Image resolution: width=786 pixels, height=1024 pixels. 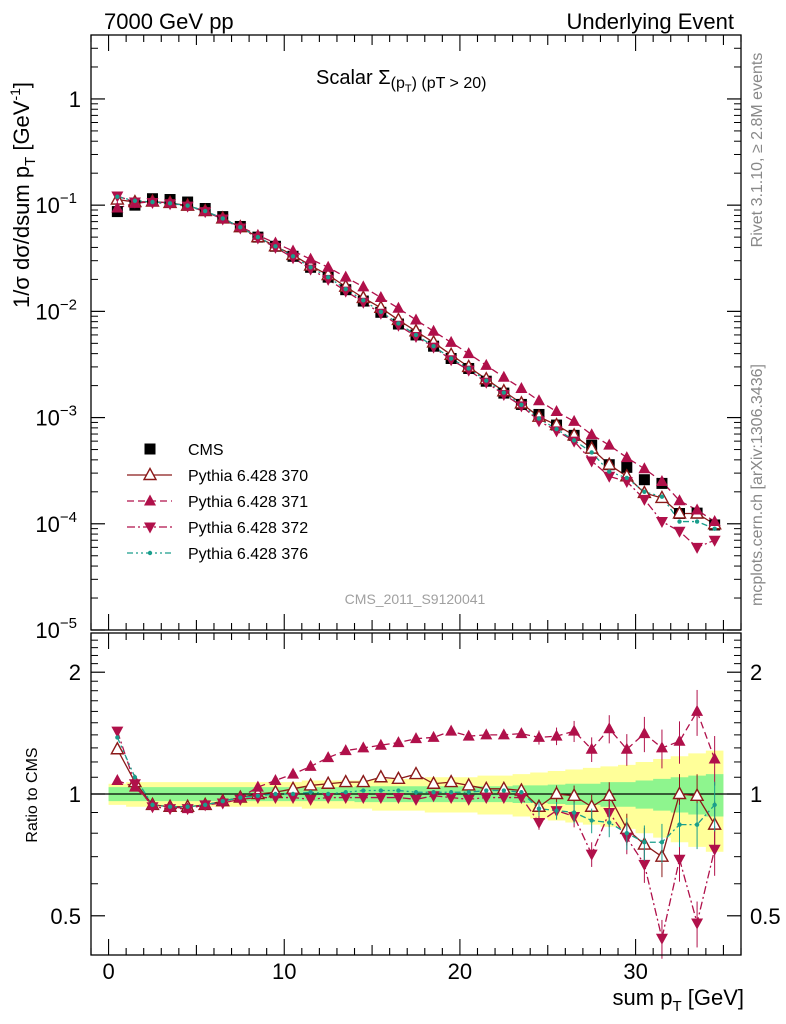 What do you see at coordinates (150, 553) in the screenshot?
I see `legend-marker` at bounding box center [150, 553].